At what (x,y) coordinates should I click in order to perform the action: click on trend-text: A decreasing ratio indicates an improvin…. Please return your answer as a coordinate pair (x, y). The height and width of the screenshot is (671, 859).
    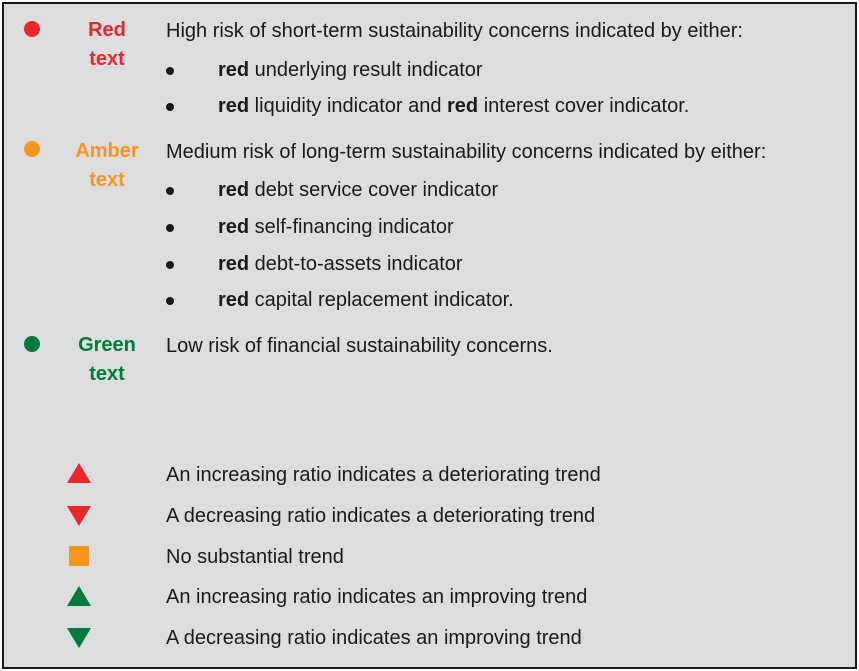
    Looking at the image, I should click on (374, 638).